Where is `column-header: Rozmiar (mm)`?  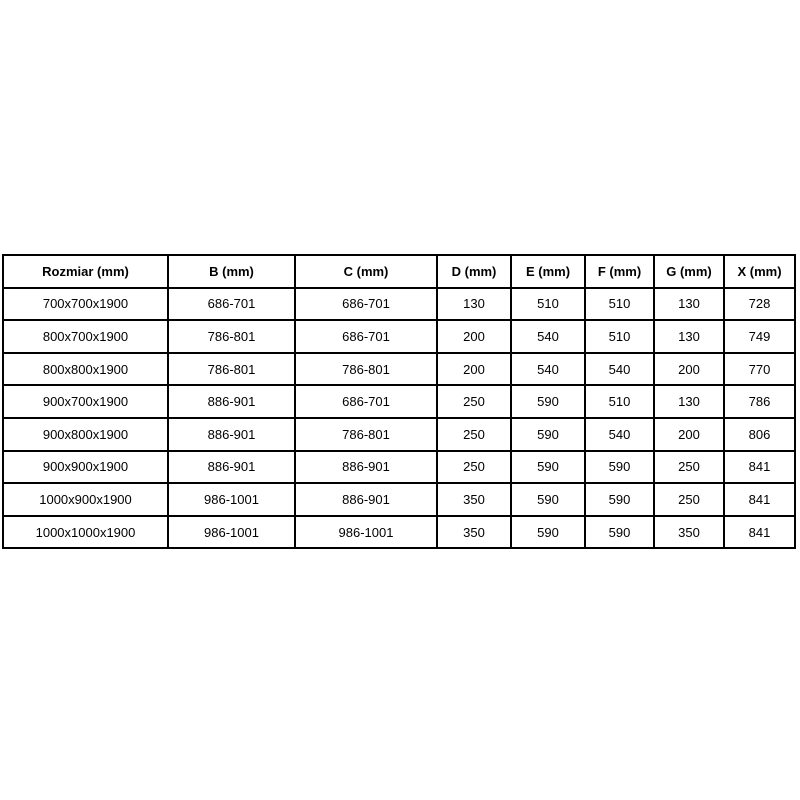
column-header: Rozmiar (mm) is located at coordinates (85, 271).